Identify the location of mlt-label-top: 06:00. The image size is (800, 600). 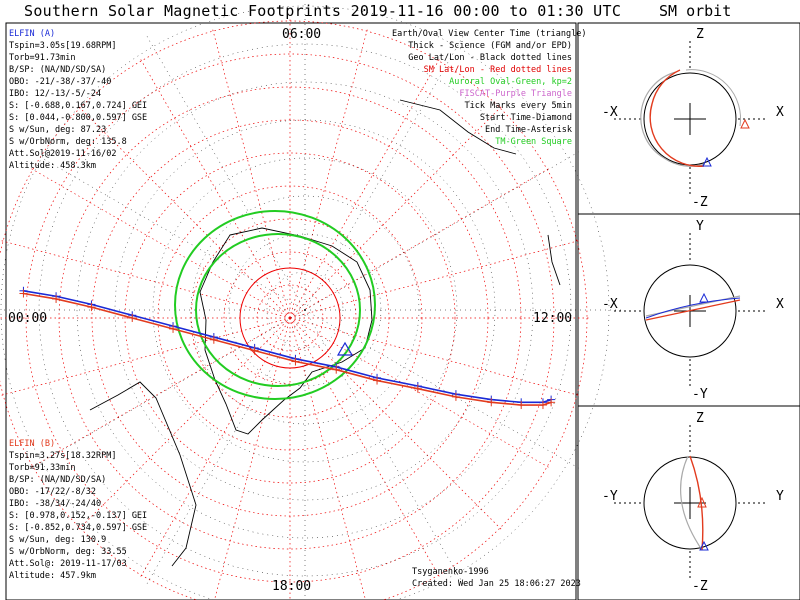
(301, 34).